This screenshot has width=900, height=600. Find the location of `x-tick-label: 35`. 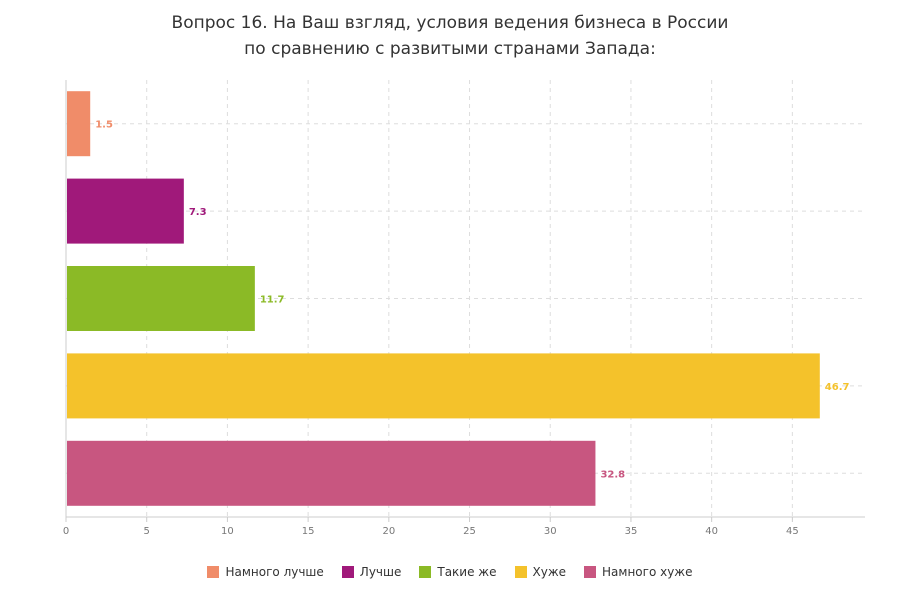

x-tick-label: 35 is located at coordinates (631, 531).